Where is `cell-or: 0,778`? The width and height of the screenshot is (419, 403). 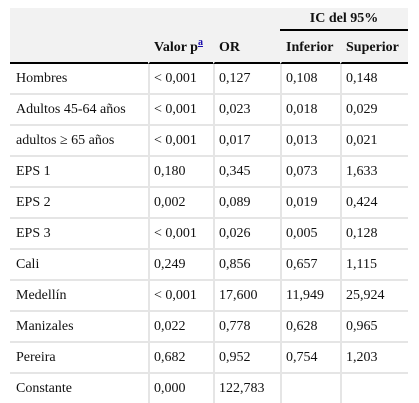 cell-or: 0,778 is located at coordinates (246, 327).